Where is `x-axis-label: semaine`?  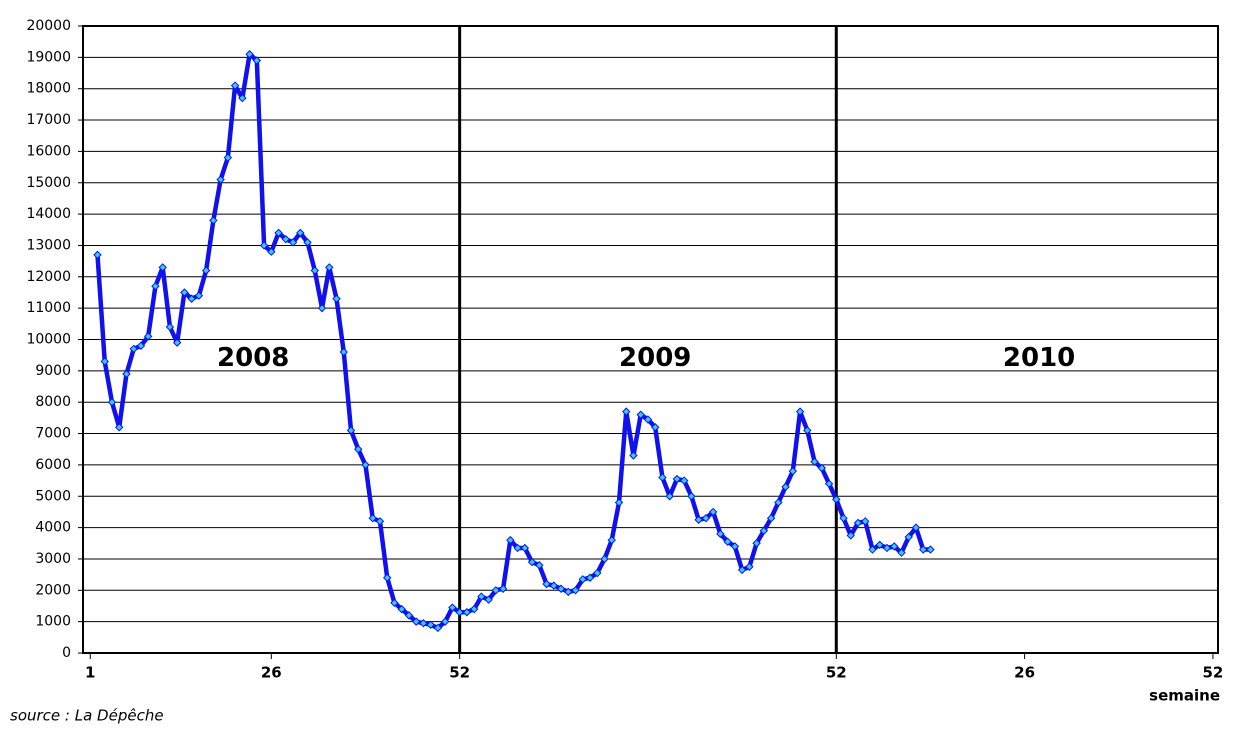
x-axis-label: semaine is located at coordinates (1184, 696).